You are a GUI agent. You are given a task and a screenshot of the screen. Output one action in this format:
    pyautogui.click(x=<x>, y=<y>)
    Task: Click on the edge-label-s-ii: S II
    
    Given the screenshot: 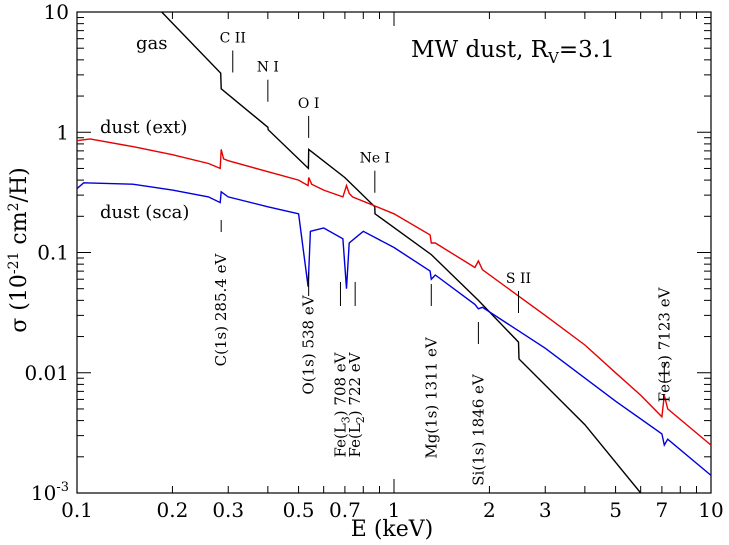 What is the action you would take?
    pyautogui.click(x=518, y=279)
    